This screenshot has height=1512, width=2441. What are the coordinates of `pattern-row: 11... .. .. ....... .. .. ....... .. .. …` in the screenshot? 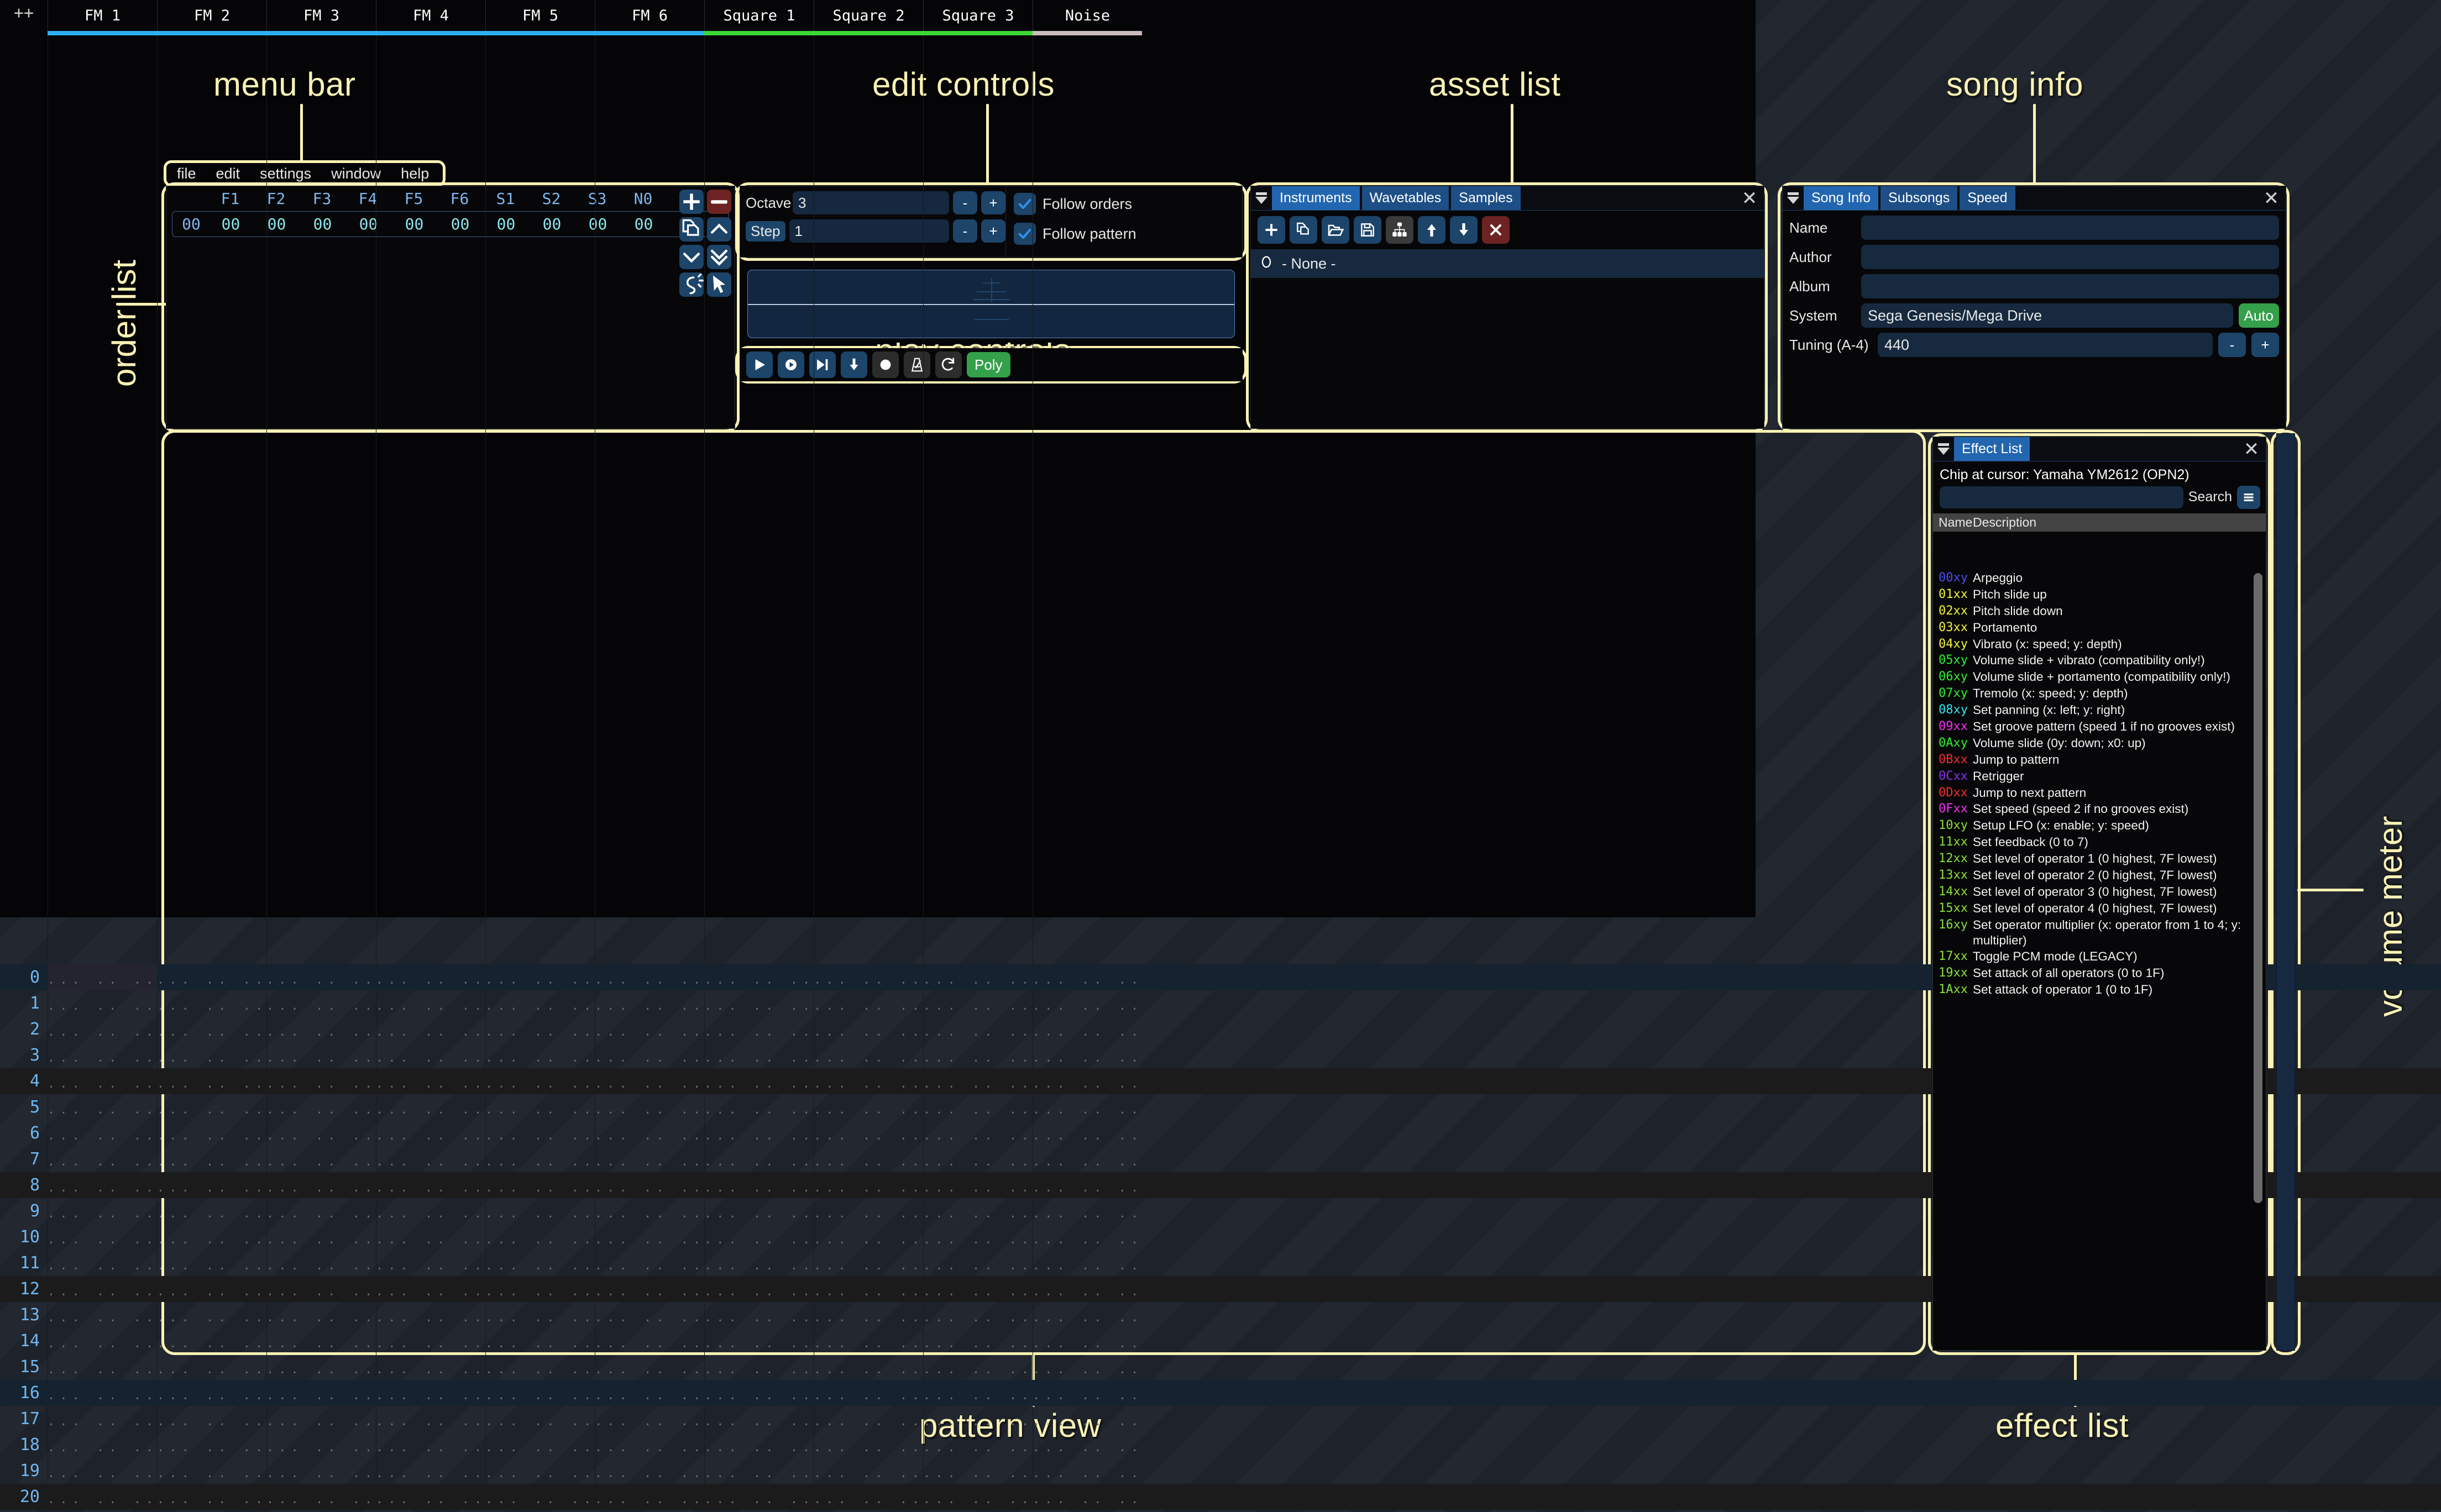 It's located at (1220, 1263).